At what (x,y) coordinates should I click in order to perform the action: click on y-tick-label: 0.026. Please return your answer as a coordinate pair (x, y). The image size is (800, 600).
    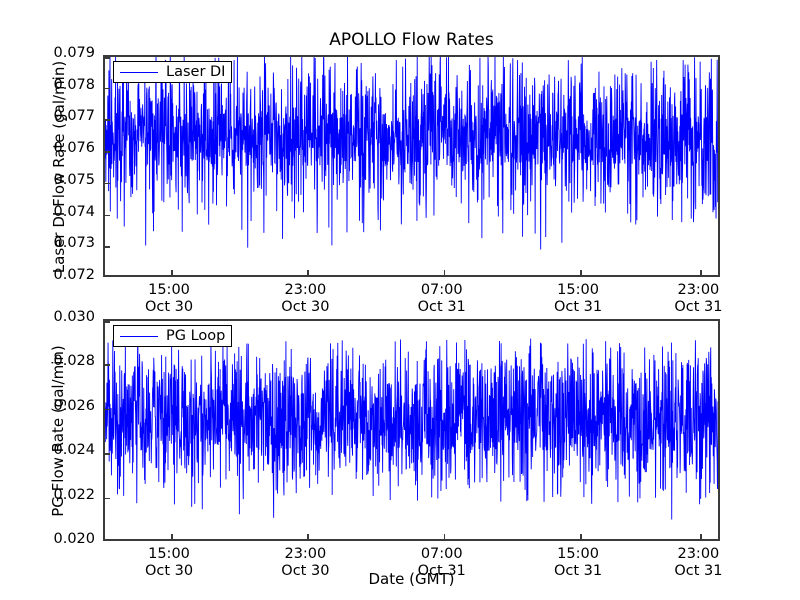
    Looking at the image, I should click on (74, 405).